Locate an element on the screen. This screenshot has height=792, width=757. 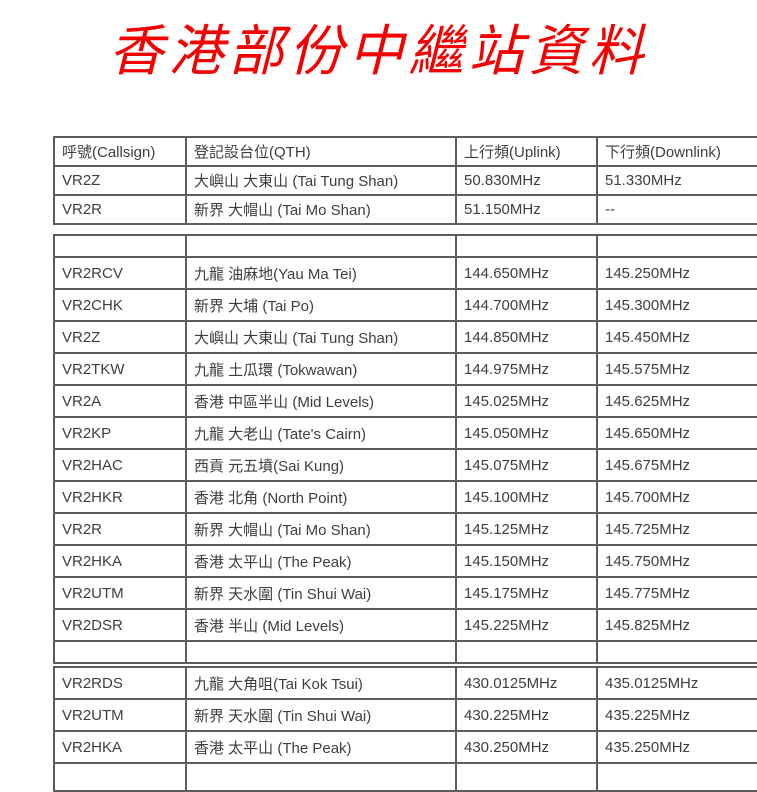
uplink-cell: 144.700MHz is located at coordinates (526, 305).